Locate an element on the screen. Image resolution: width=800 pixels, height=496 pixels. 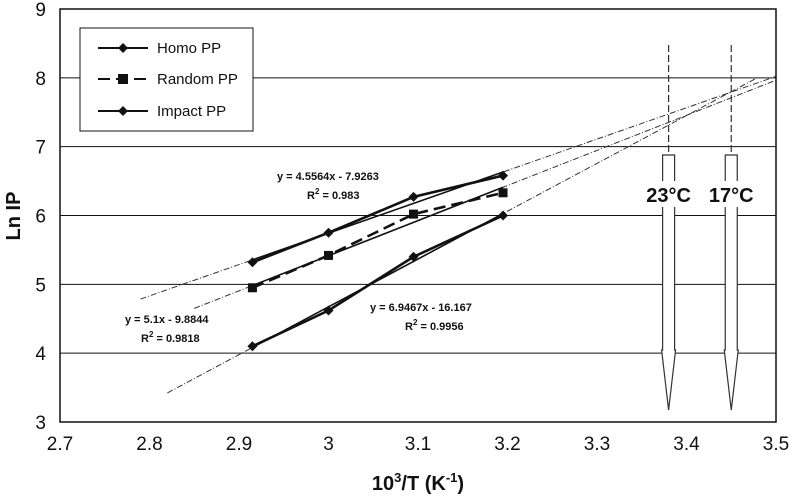
series-line-impact-pp is located at coordinates (377, 281).